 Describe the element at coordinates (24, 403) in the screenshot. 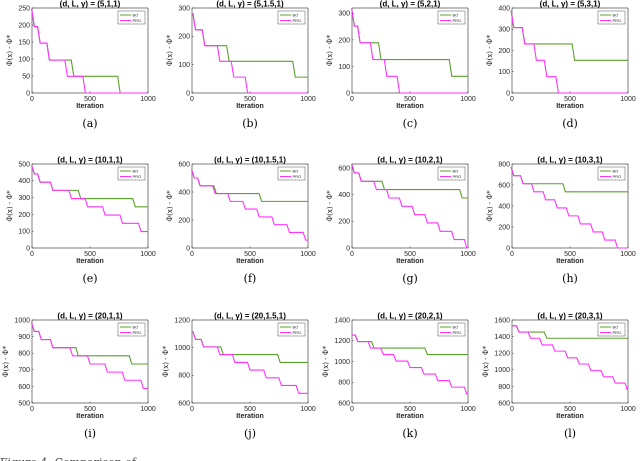

I see `y-tick-label: 500` at that location.